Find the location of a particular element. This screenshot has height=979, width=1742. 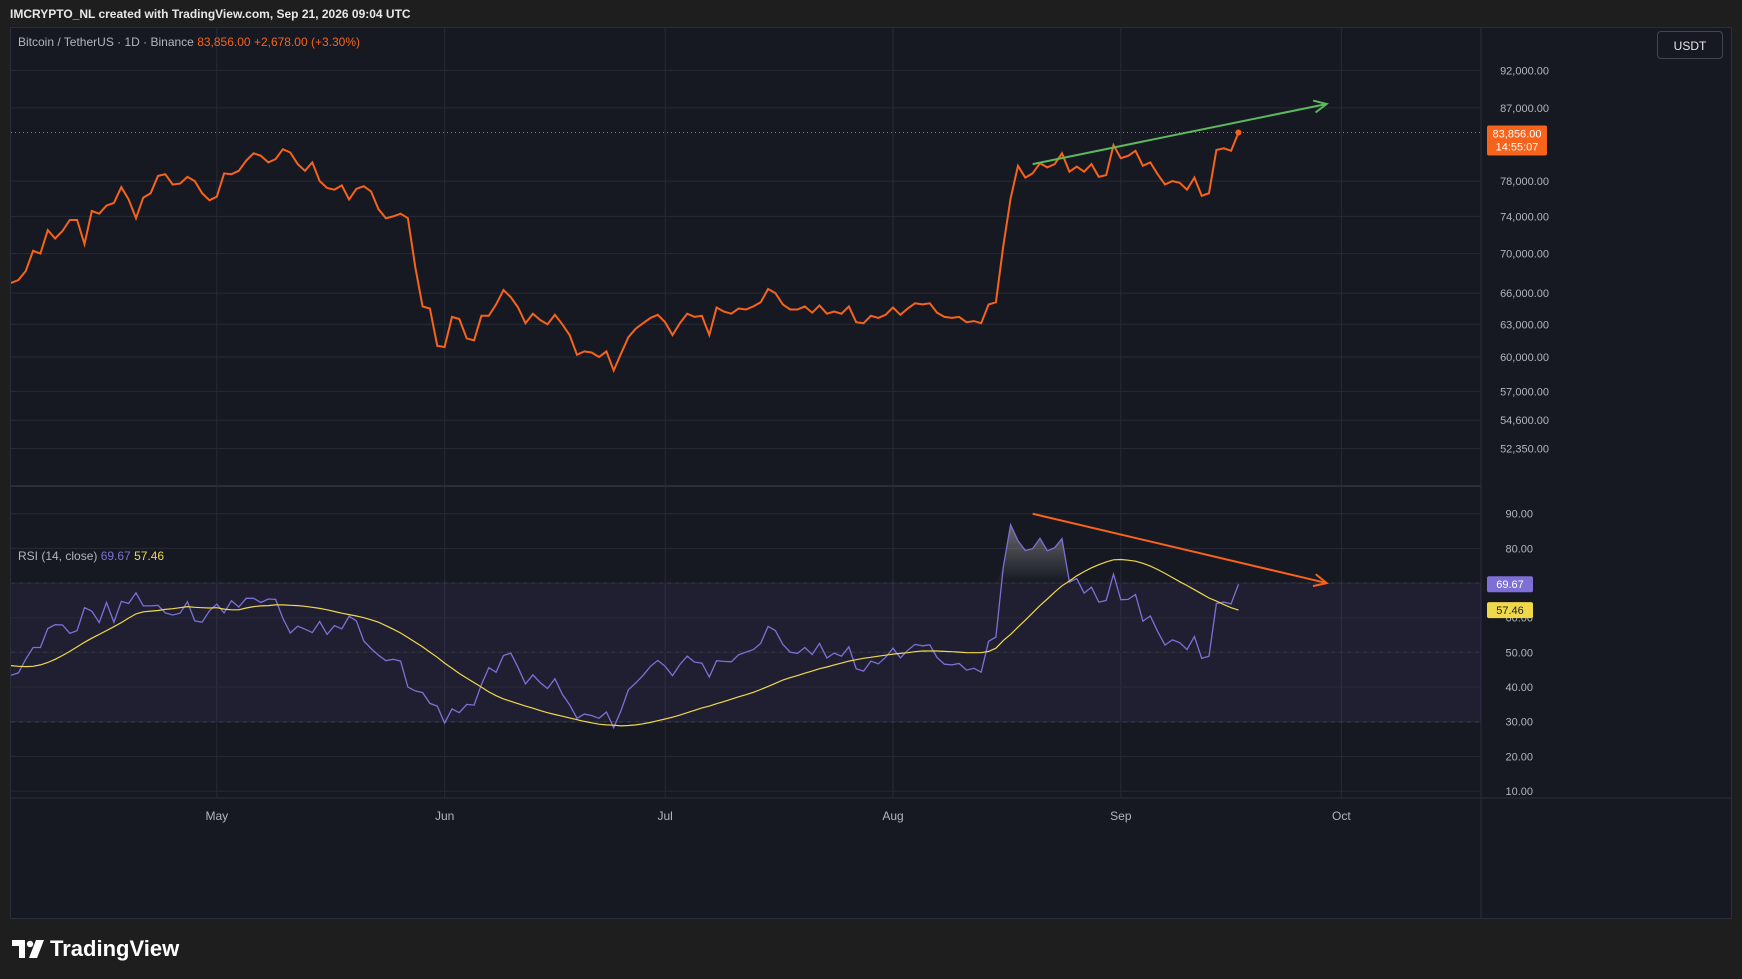

price-trend-arrow-head is located at coordinates (1320, 106).